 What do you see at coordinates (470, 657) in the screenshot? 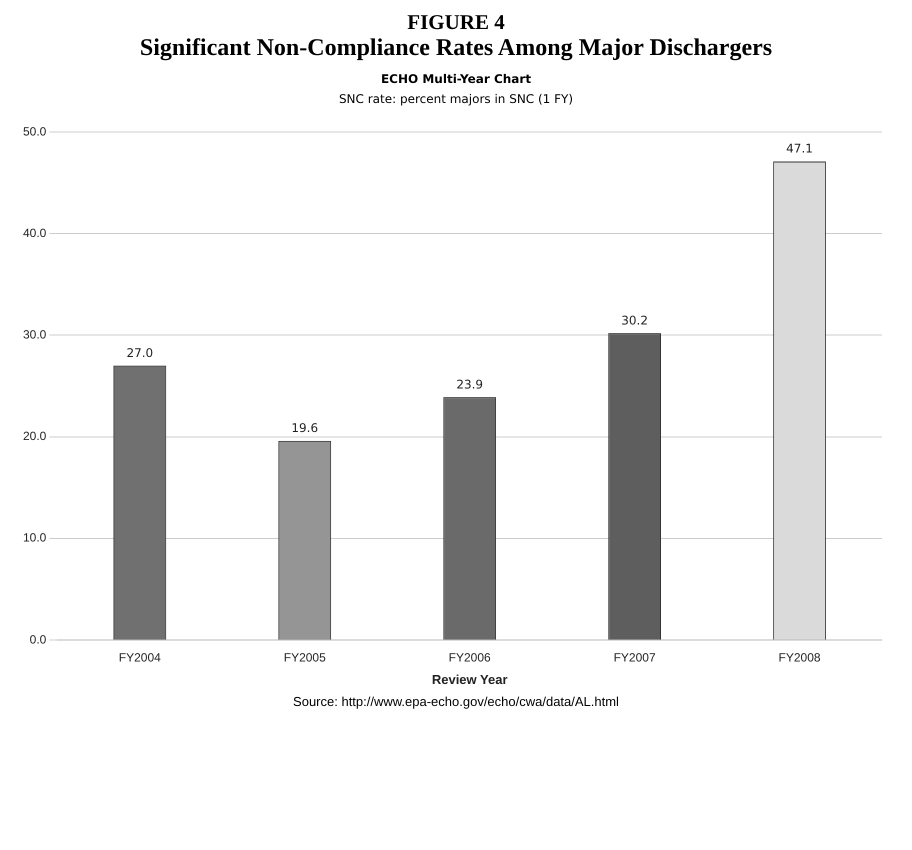
I see `x-tick-label: FY2006` at bounding box center [470, 657].